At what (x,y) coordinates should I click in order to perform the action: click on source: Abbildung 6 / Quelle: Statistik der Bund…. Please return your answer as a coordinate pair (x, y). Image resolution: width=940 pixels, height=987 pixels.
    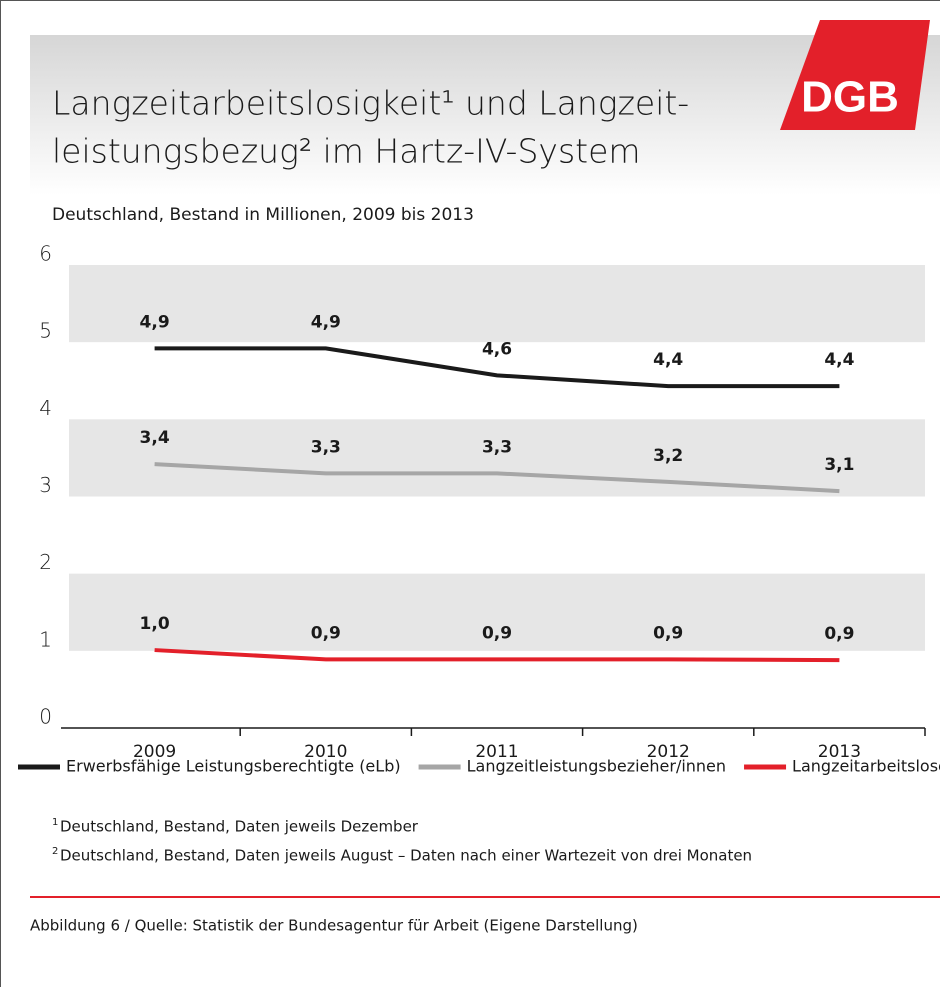
    Looking at the image, I should click on (334, 926).